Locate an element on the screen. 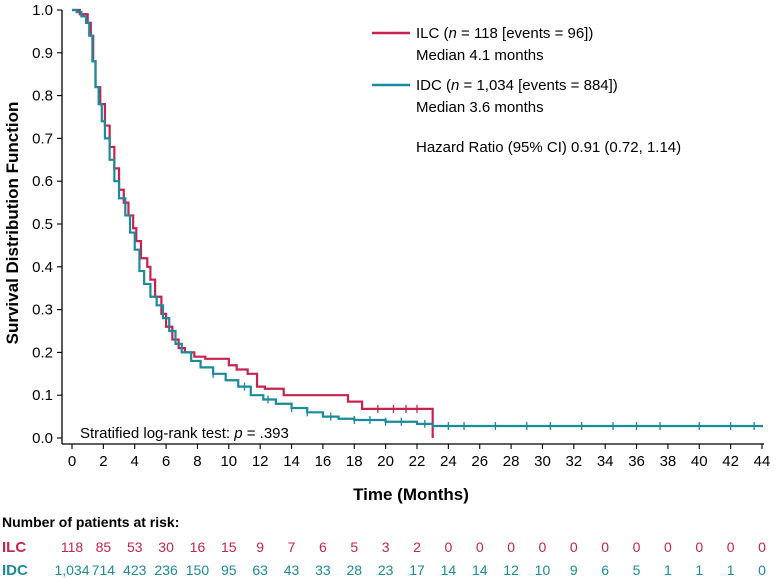 The width and height of the screenshot is (778, 578). idc-legend-median: Median 3.6 months is located at coordinates (480, 107).